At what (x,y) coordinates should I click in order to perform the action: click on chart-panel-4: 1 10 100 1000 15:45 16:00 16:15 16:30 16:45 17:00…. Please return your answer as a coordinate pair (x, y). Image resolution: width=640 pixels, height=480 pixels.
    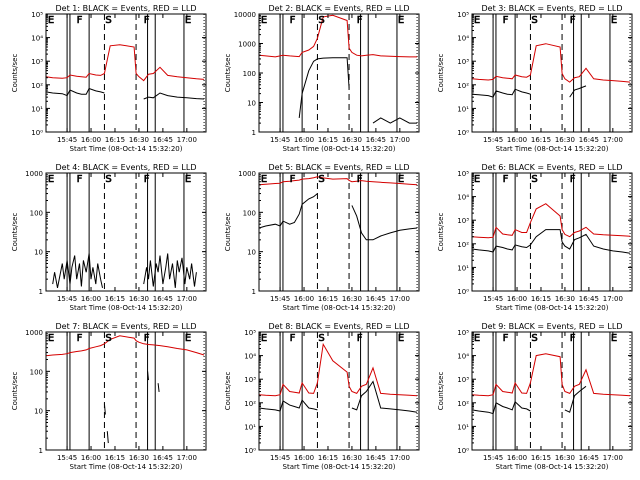
    Looking at the image, I should click on (109, 237).